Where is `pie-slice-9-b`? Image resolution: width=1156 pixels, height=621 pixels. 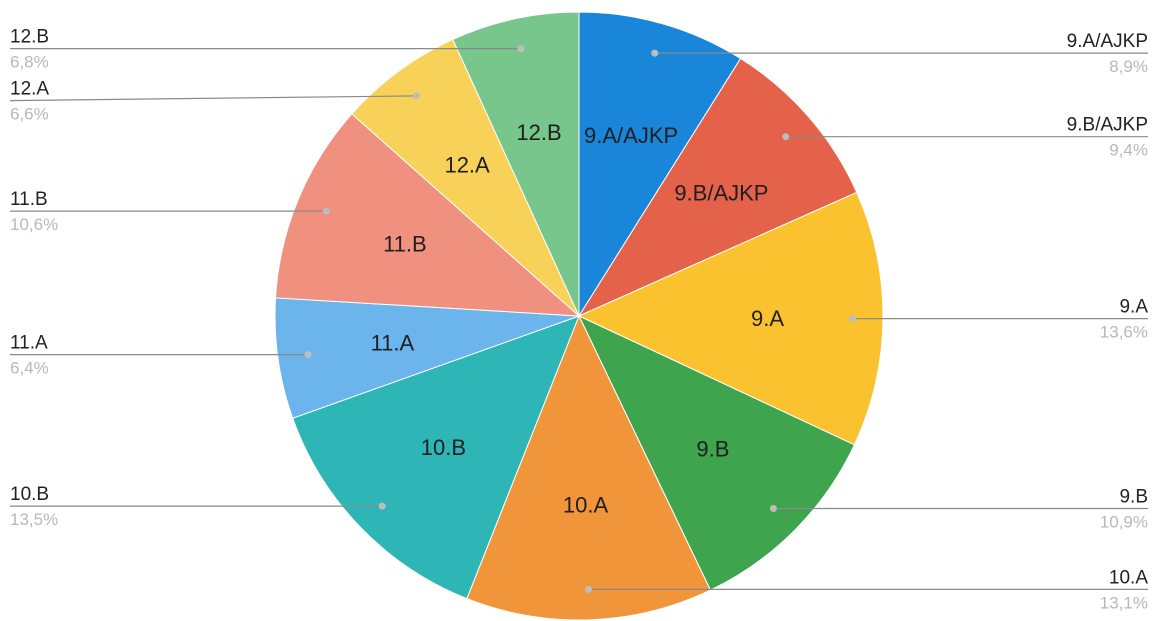 pie-slice-9-b is located at coordinates (716, 452).